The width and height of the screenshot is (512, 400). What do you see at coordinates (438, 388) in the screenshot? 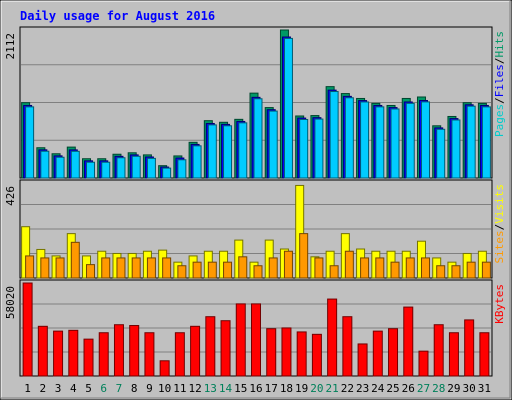
I see `day-label-28: 28` at bounding box center [438, 388].